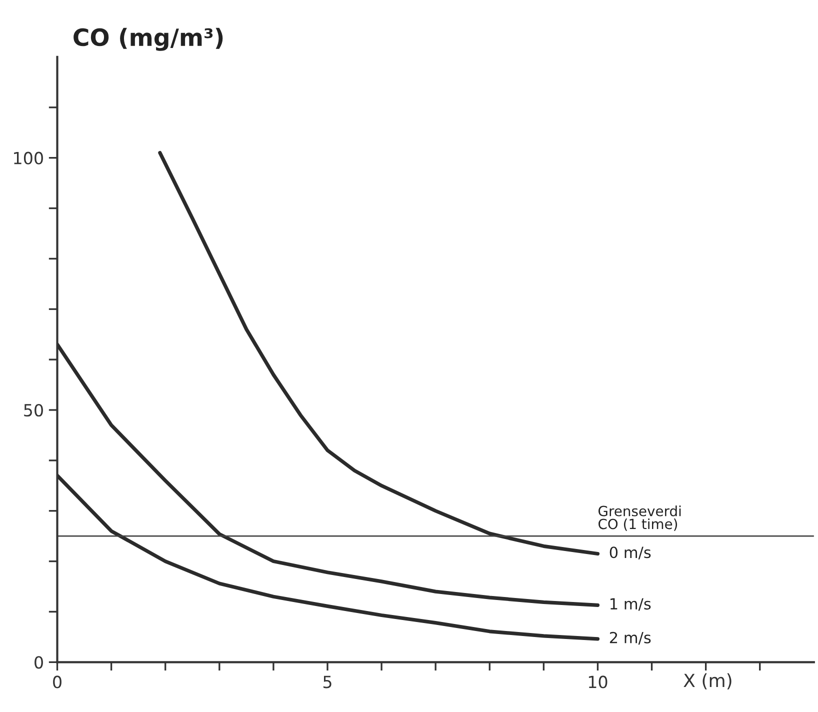 This screenshot has width=818, height=712. Describe the element at coordinates (33, 410) in the screenshot. I see `y-tick-label: 50` at that location.